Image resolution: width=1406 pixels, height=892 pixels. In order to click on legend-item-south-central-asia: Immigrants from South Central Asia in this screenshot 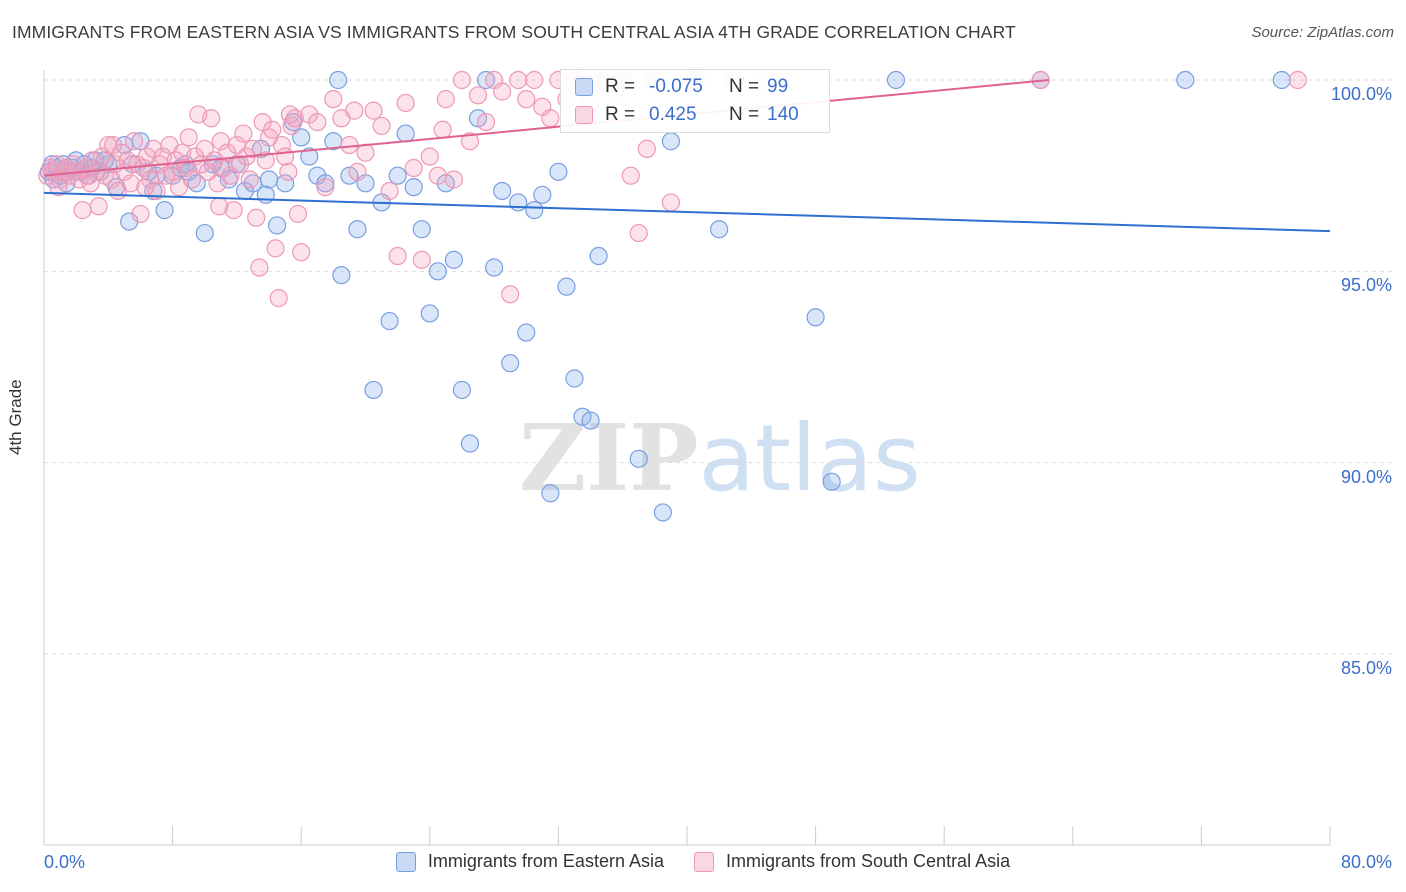, I will do `click(851, 861)`.